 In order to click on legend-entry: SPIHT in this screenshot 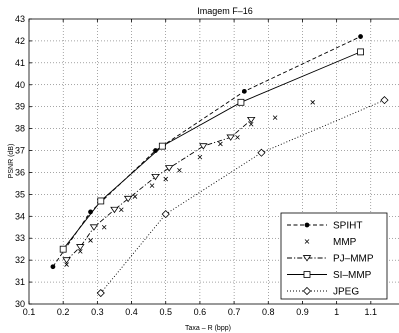, I will do `click(324, 226)`.